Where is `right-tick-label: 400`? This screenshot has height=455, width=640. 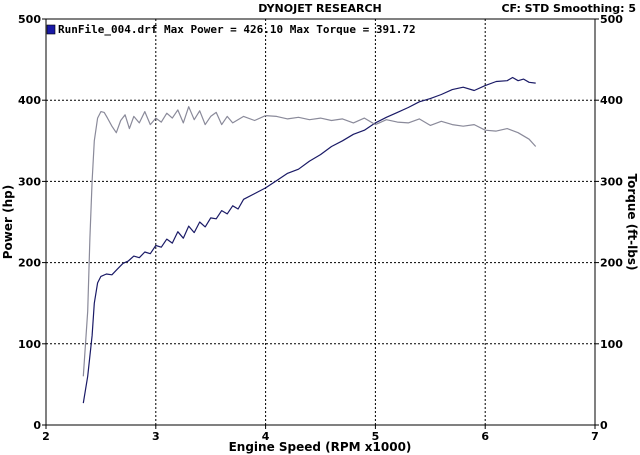 right-tick-label: 400 is located at coordinates (611, 100).